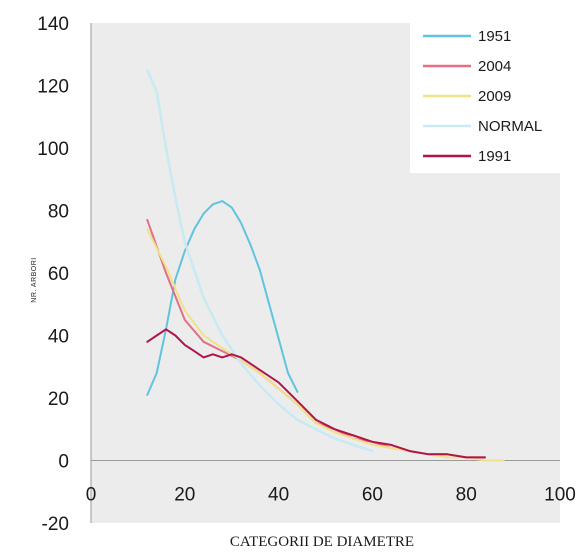 The width and height of the screenshot is (580, 553). Describe the element at coordinates (372, 495) in the screenshot. I see `x-tick-label: 60` at that location.